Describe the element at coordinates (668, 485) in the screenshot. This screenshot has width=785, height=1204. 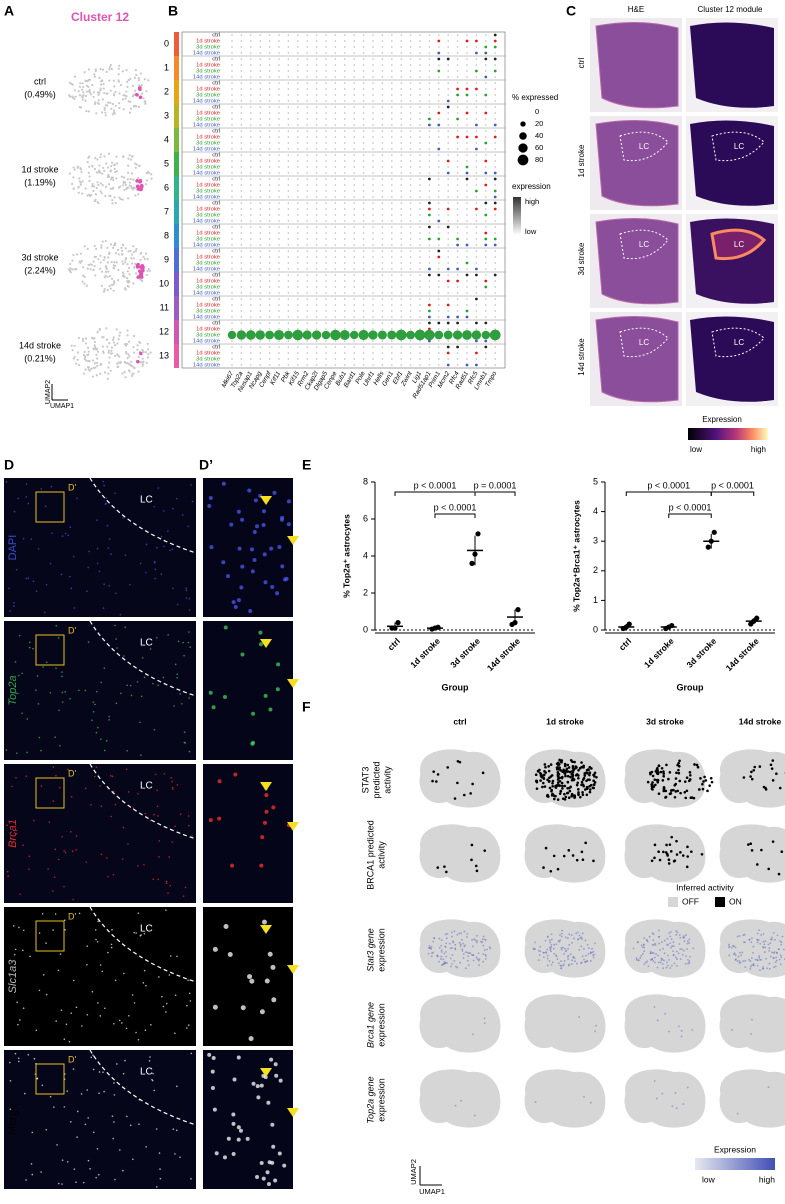
I see `p-value: p < 0.0001` at that location.